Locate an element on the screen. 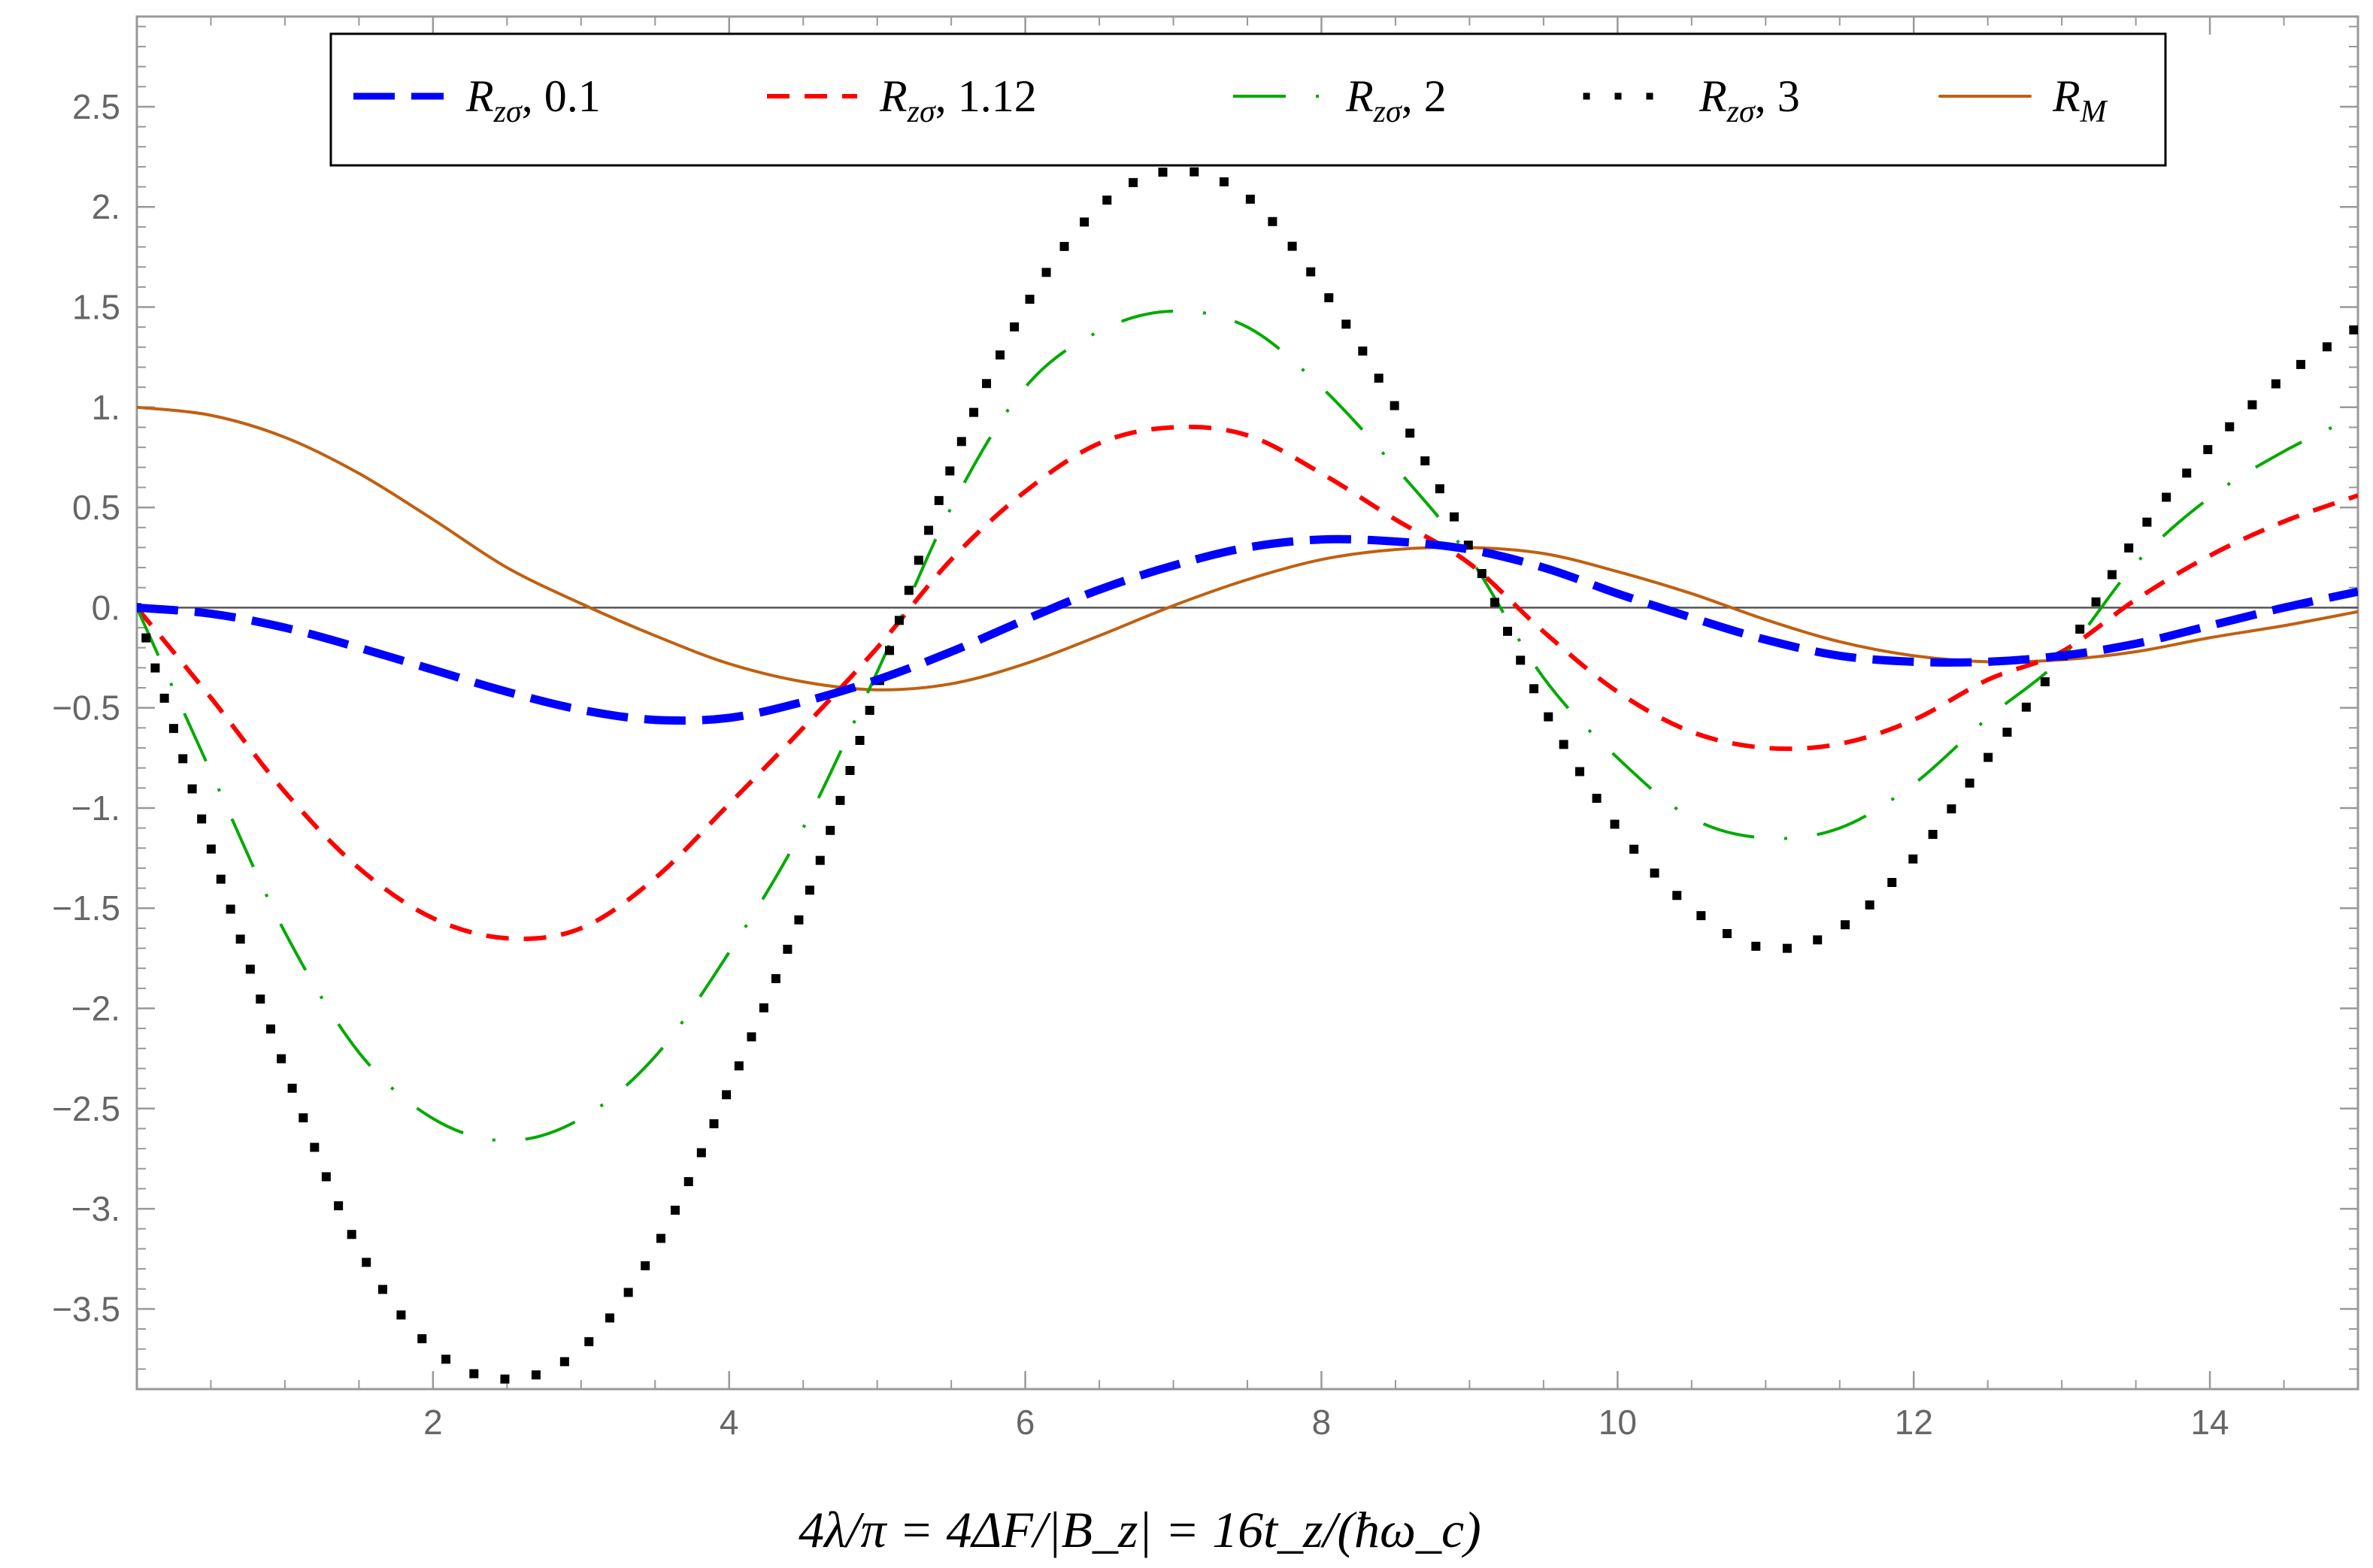 This screenshot has height=1568, width=2373. x-axis-title: 4λ/π = 4ΔF/|B_z| = 16t_z/(ħω_c) is located at coordinates (1140, 1529).